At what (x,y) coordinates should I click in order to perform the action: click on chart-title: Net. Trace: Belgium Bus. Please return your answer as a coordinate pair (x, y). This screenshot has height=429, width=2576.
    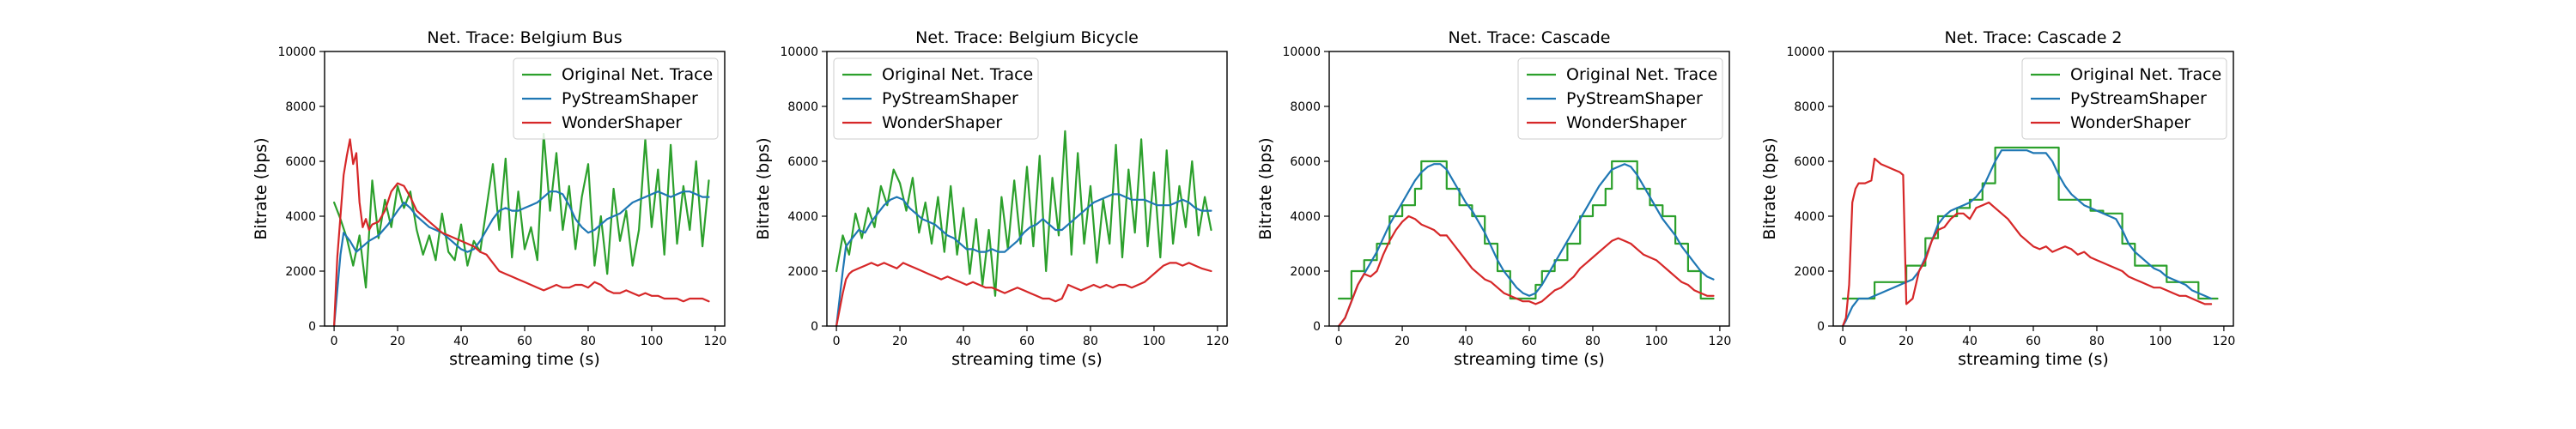
    Looking at the image, I should click on (524, 37).